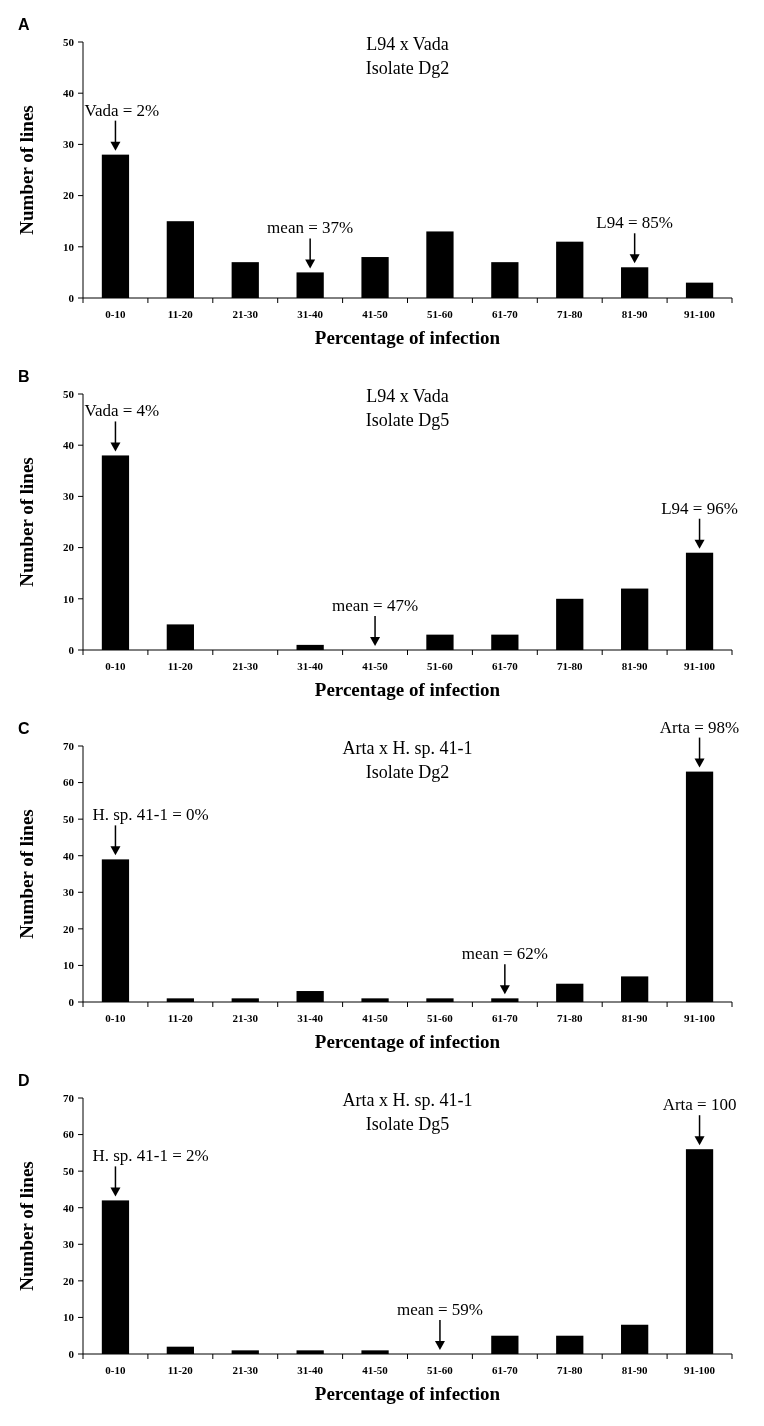 This screenshot has height=1426, width=764. I want to click on annotation: L94 = 85%, so click(634, 223).